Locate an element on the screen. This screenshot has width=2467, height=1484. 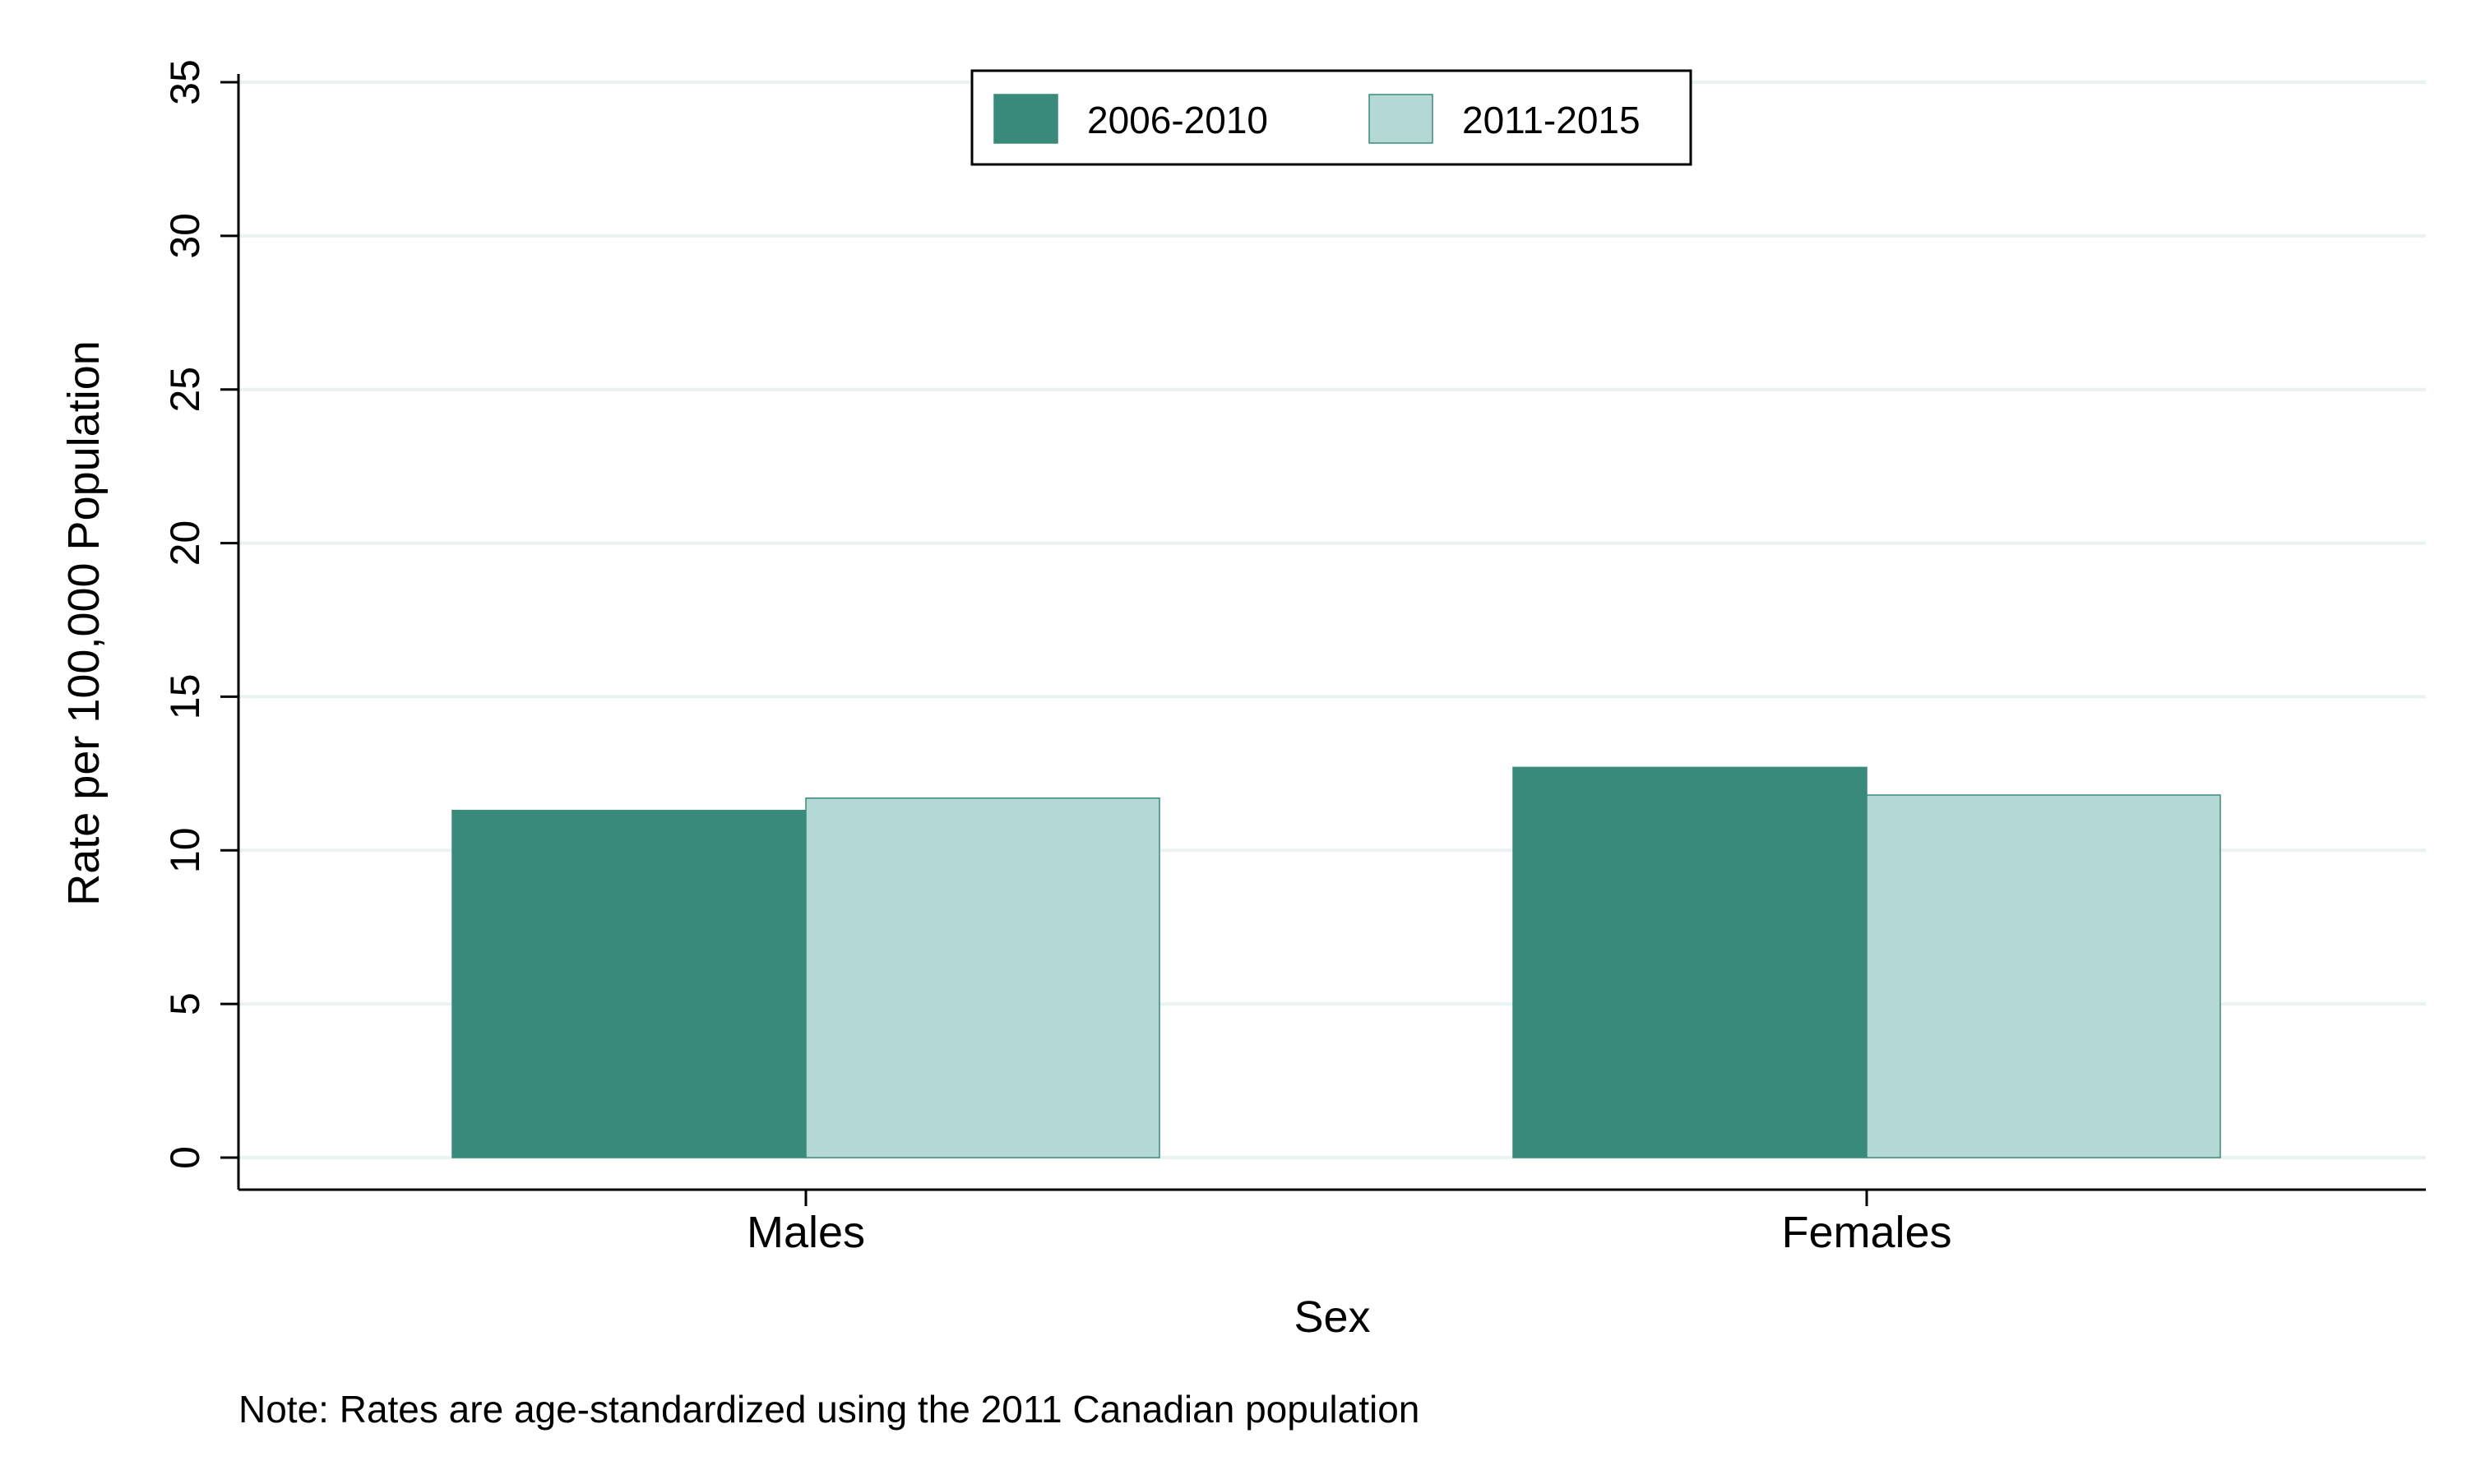
y-tick-label: 25 is located at coordinates (185, 390).